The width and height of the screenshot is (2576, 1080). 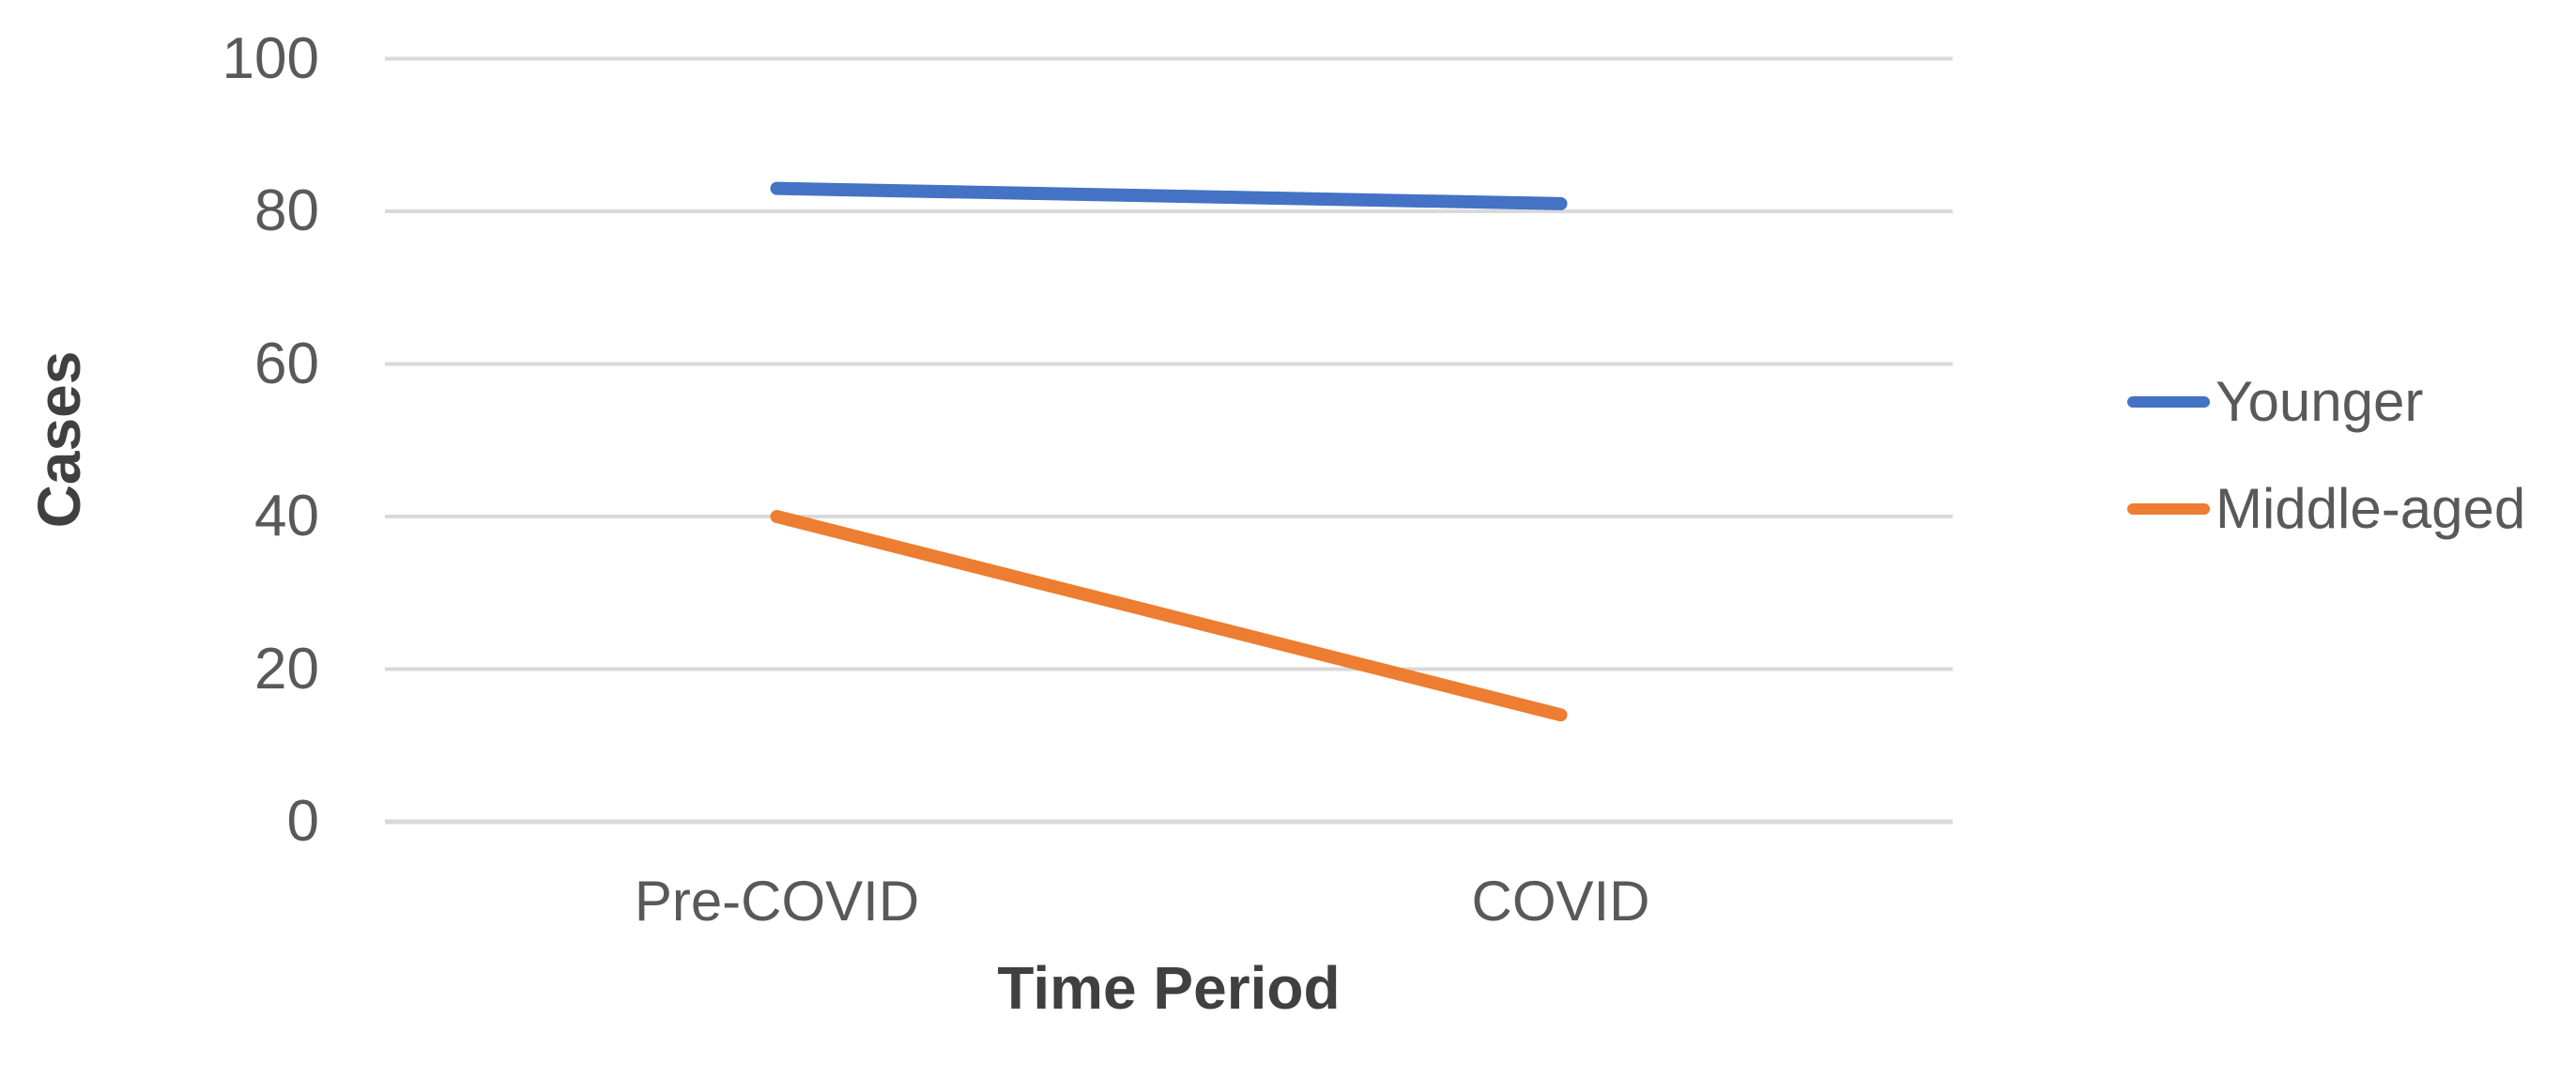 I want to click on x-category-label-pre-covid: Pre-COVID, so click(x=777, y=902).